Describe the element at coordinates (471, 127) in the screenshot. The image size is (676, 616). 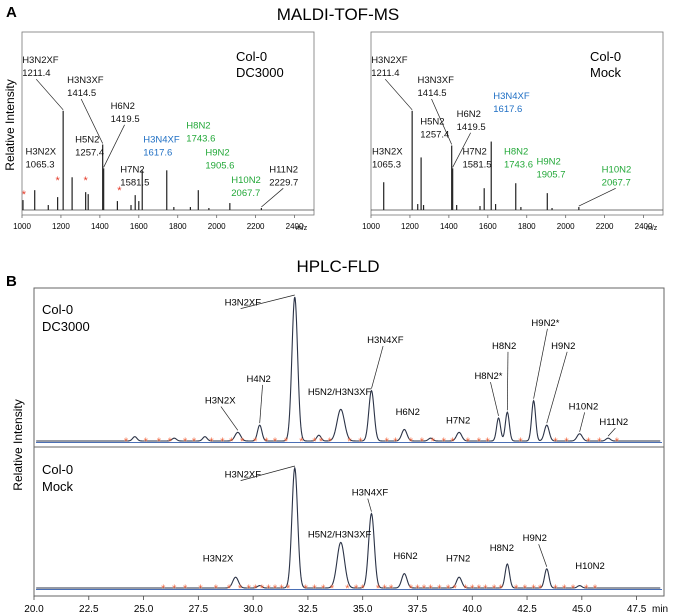
I see `ms-peak-mz: 1419.5` at that location.